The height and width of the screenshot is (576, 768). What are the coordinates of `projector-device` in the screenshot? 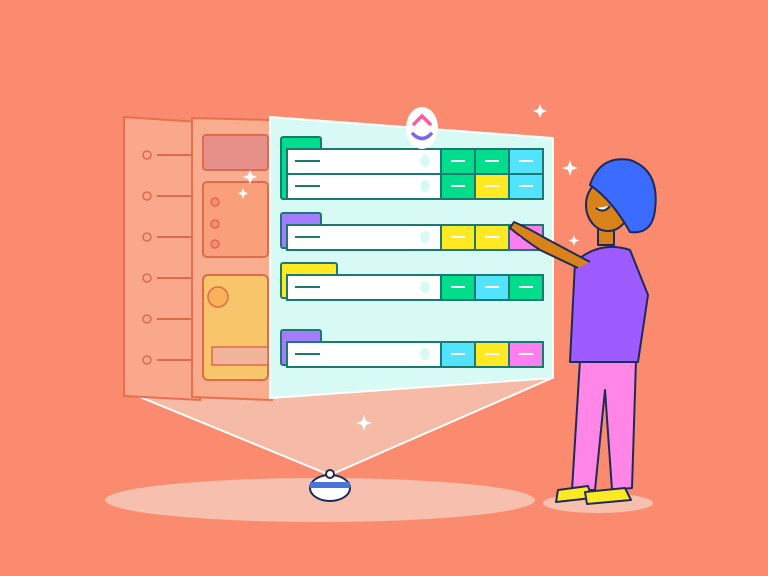 It's located at (330, 485).